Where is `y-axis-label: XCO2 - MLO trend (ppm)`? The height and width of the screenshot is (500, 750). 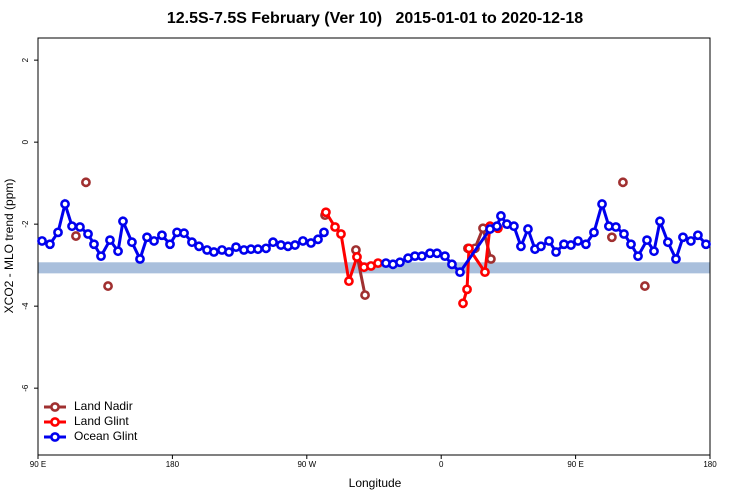 y-axis-label: XCO2 - MLO trend (ppm) is located at coordinates (9, 246).